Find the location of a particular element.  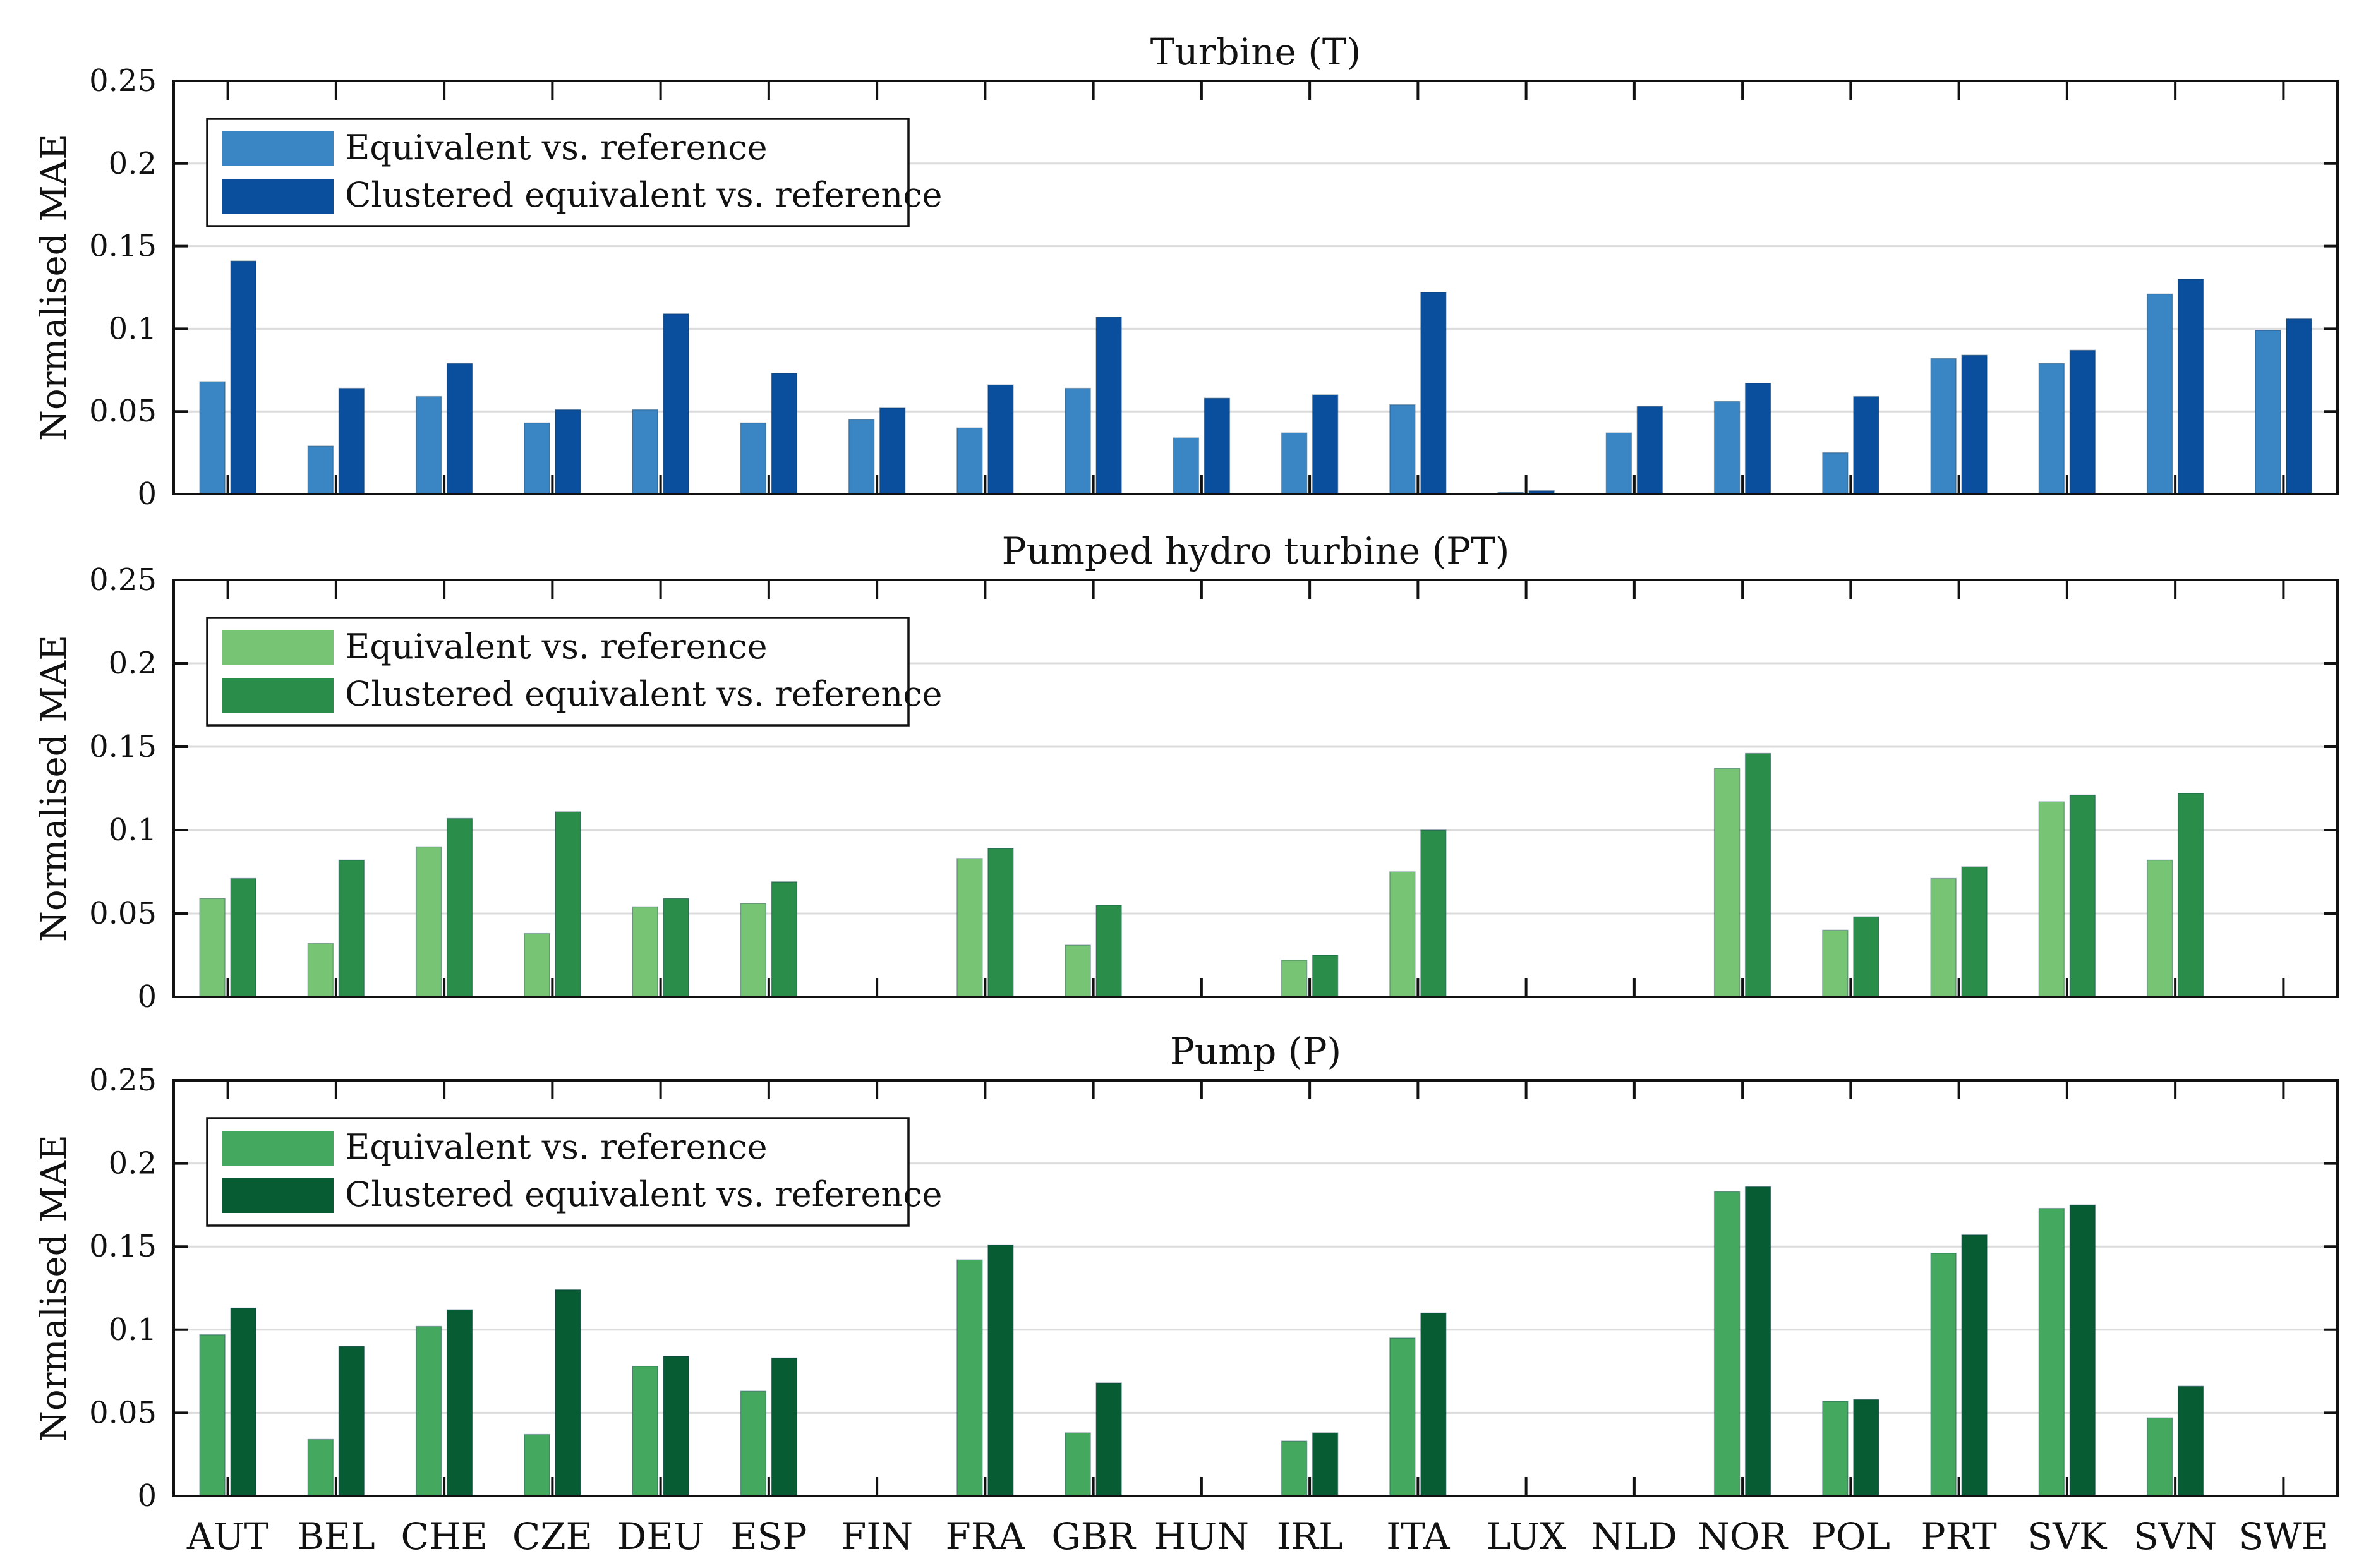

x-tick-label: AUT is located at coordinates (227, 1536).